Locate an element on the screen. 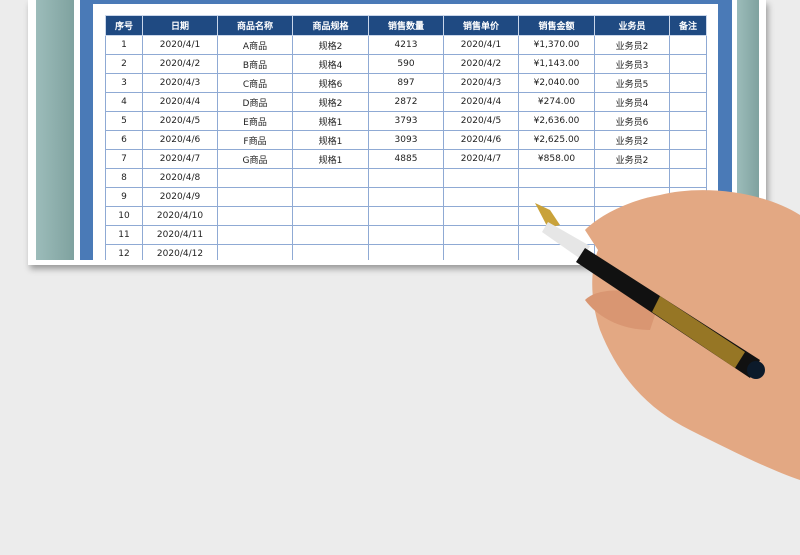 The height and width of the screenshot is (555, 800). table-row: 7 2020/4/7 G商品 规格1 4885 2020/4/7 ¥858.00 业务员2 is located at coordinates (406, 159).